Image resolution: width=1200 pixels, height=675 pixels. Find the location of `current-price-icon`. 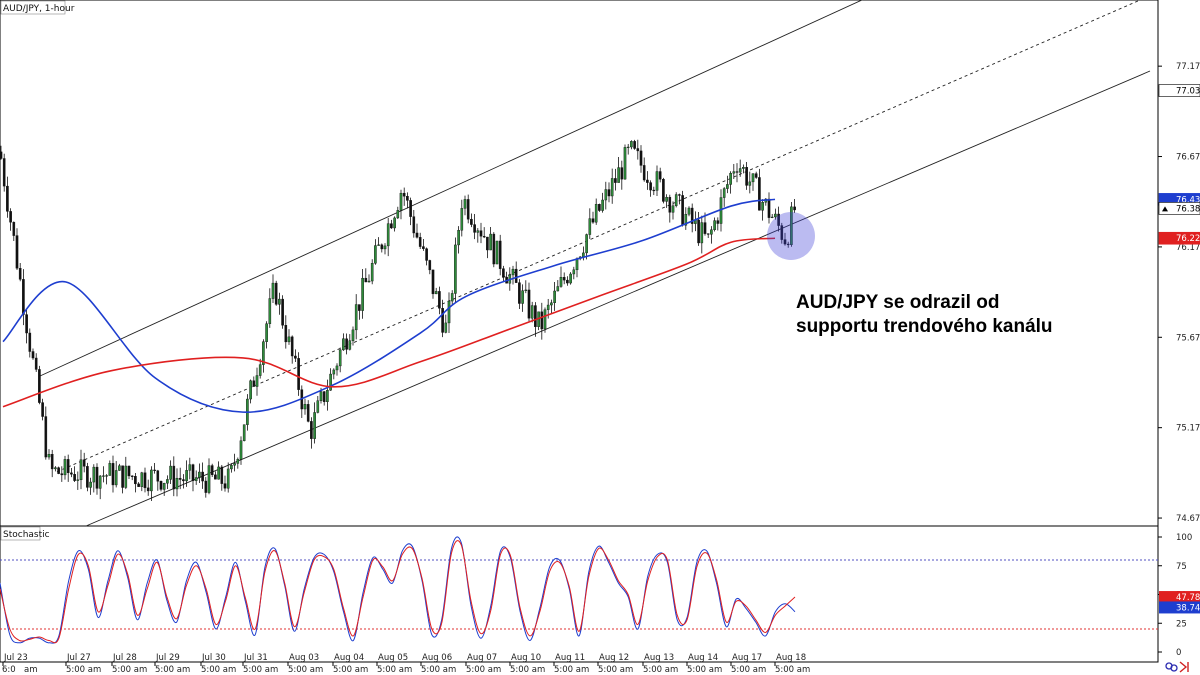

current-price-icon is located at coordinates (1165, 209).